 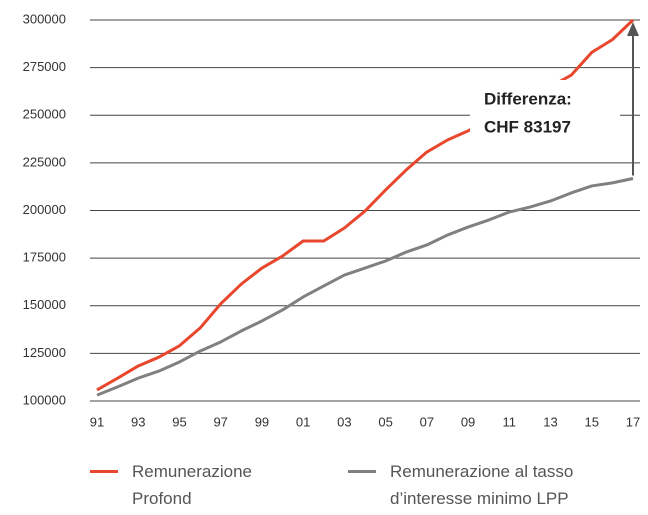 I want to click on y-tick-label: 150000, so click(x=44, y=304).